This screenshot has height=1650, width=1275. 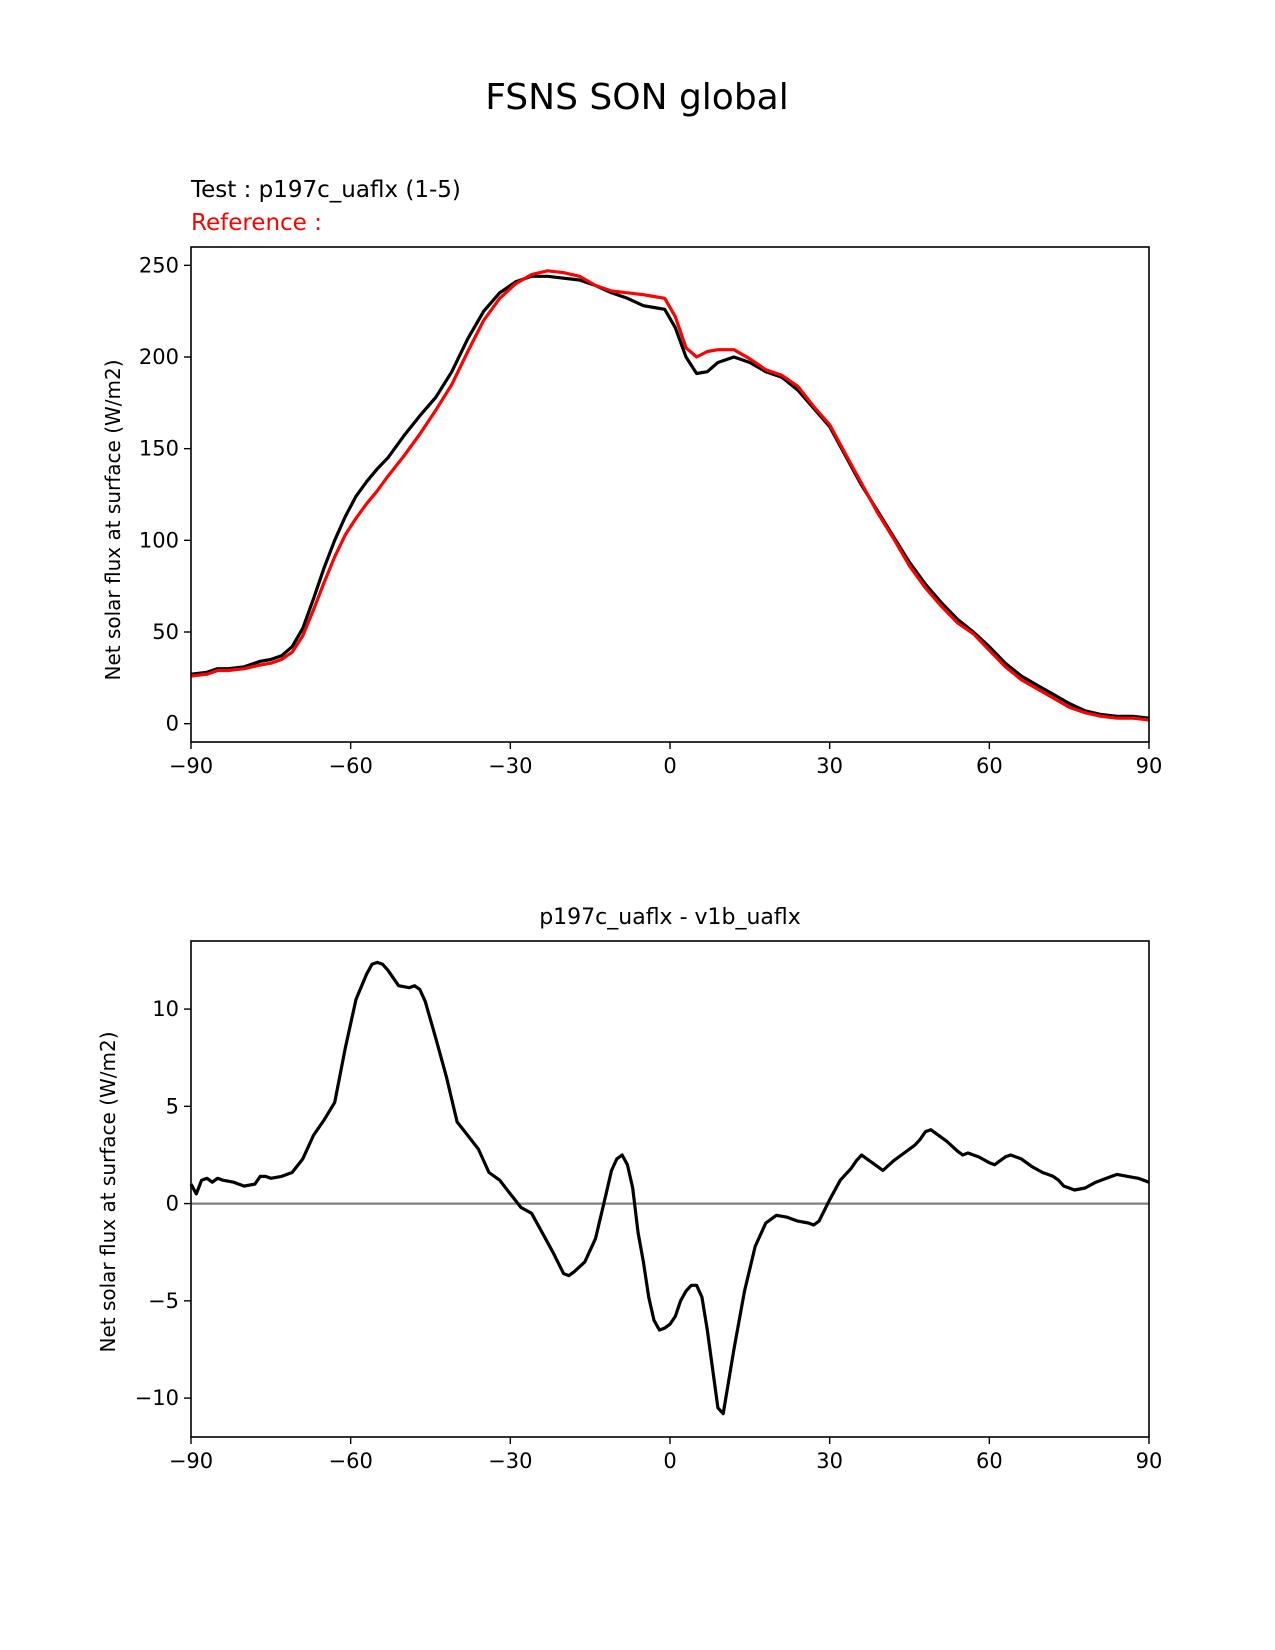 I want to click on y-tick-label: 100, so click(x=159, y=540).